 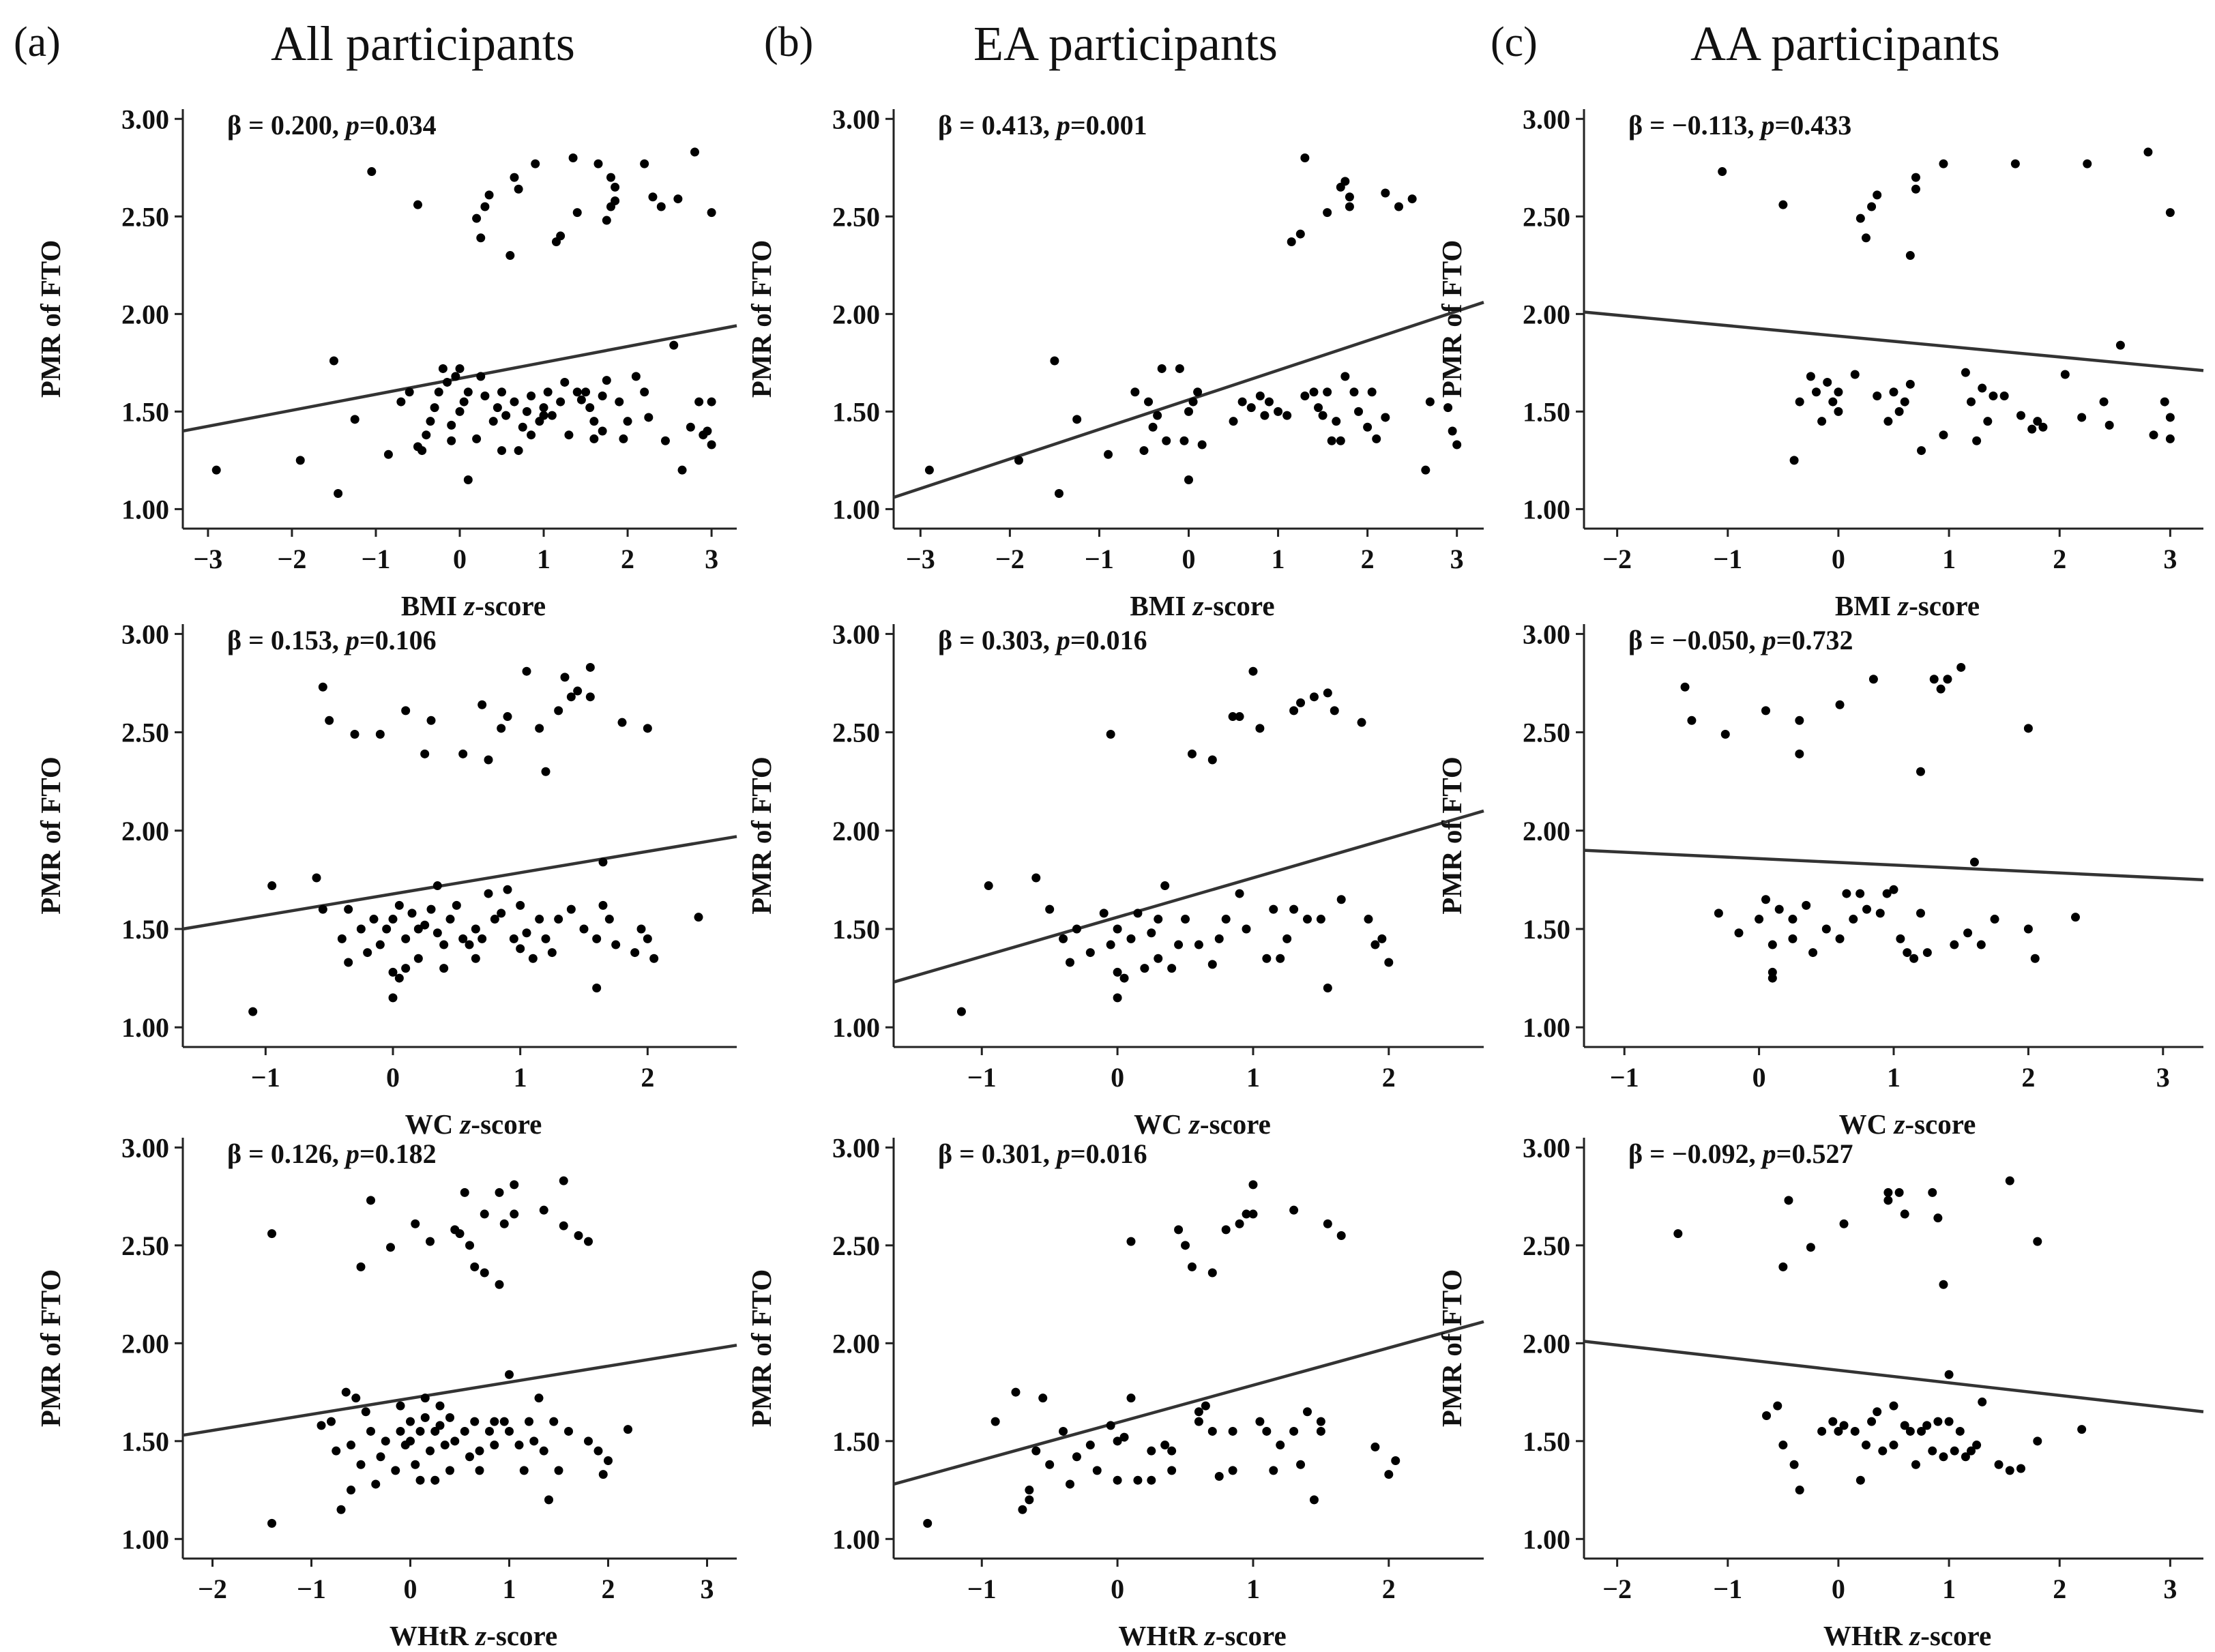 I want to click on regression-stats: β = 0.126, p=0.182, so click(x=332, y=1154).